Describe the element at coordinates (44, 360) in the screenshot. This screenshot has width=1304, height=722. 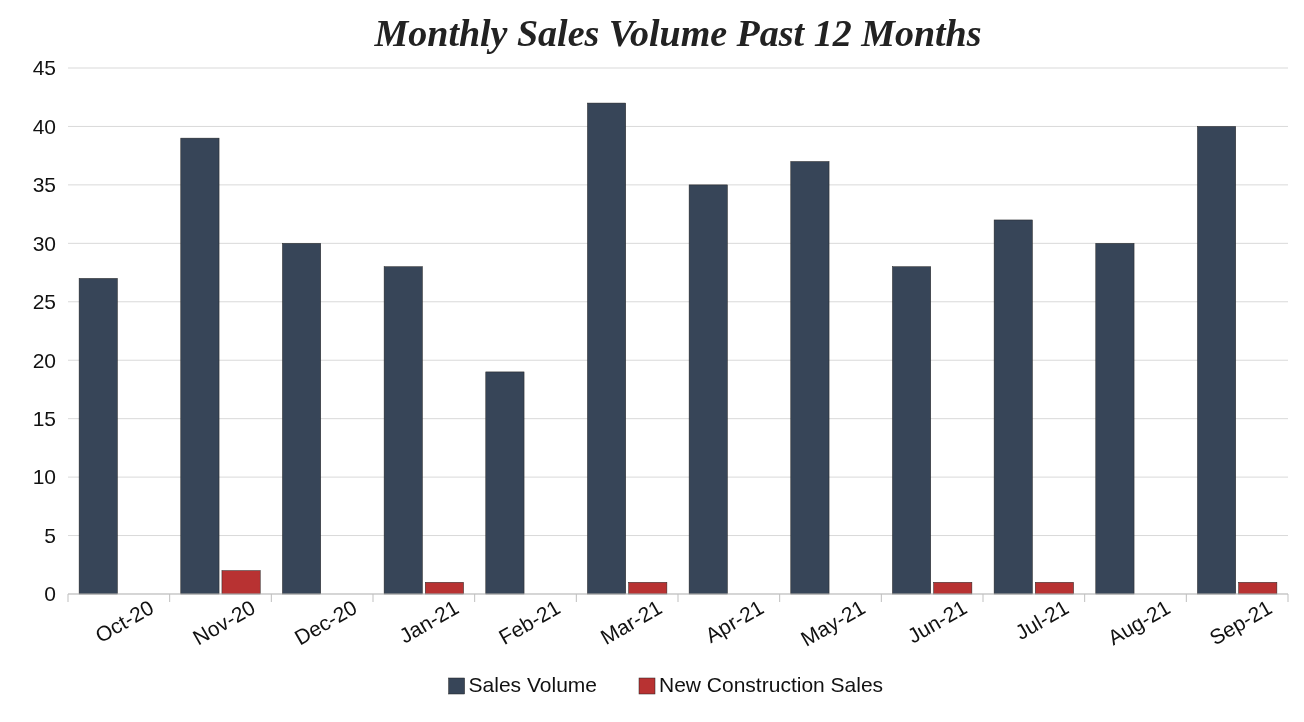
I see `y-tick-label: 20` at that location.